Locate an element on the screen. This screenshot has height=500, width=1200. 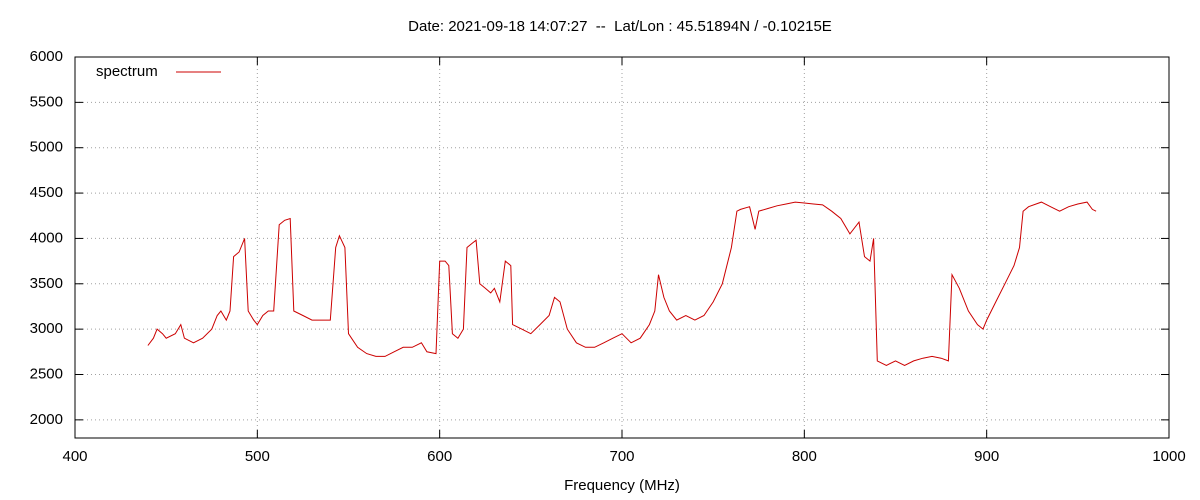
y-tick-label: 5500 is located at coordinates (46, 101).